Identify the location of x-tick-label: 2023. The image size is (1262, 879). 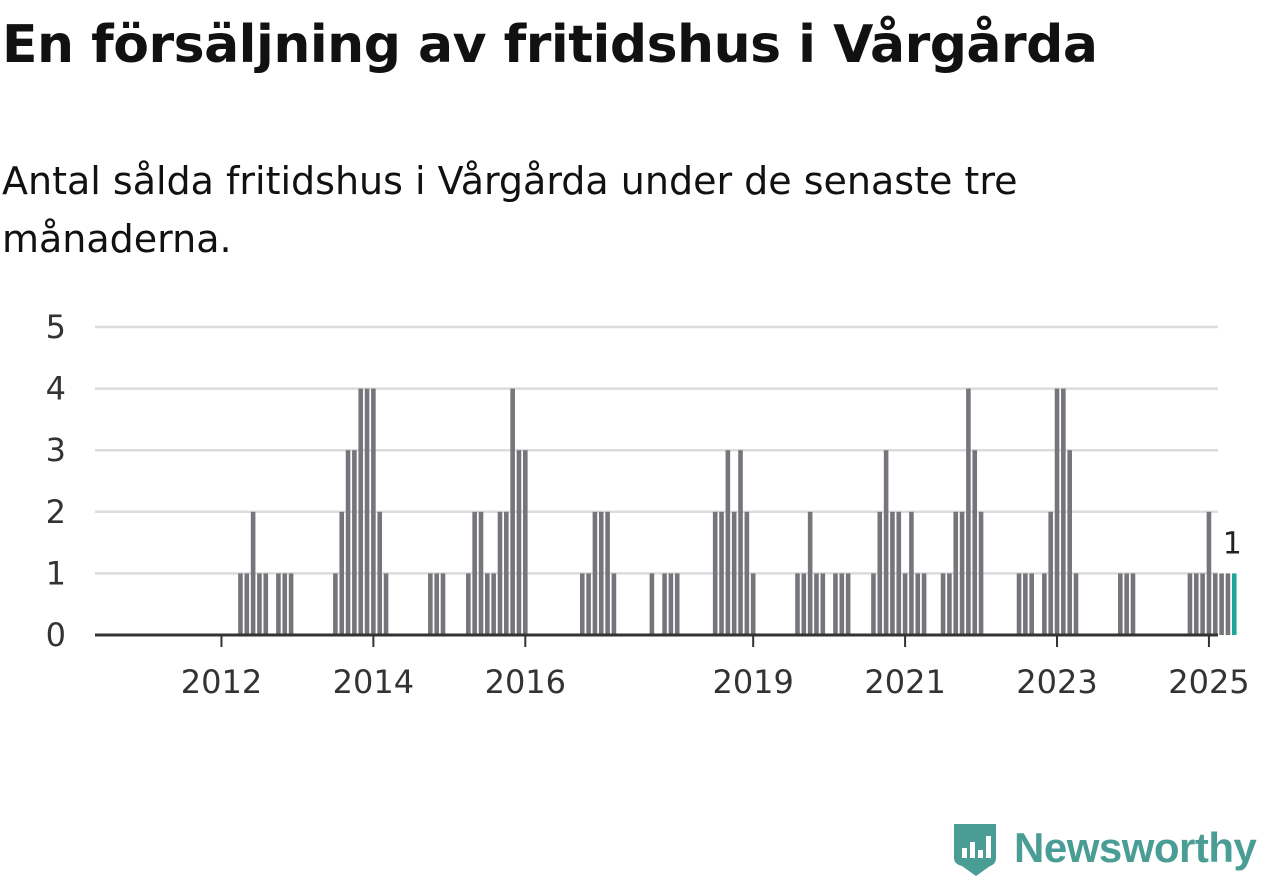
(1056, 682).